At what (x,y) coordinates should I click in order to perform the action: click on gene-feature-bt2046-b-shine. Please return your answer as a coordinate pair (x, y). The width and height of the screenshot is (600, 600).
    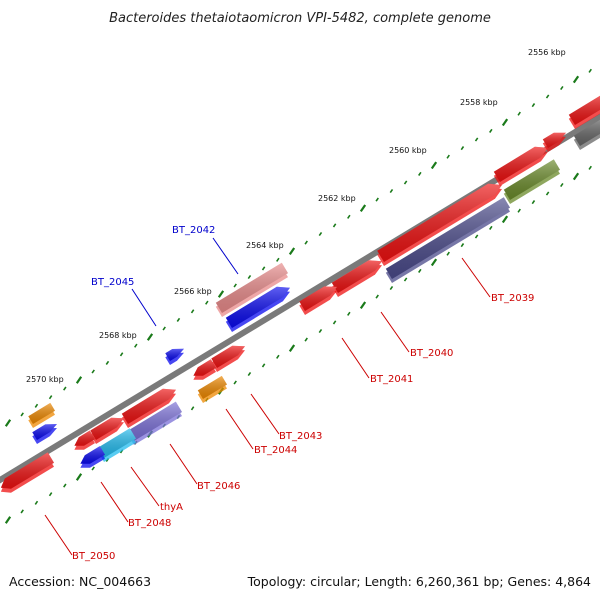
    Looking at the image, I should click on (154, 421).